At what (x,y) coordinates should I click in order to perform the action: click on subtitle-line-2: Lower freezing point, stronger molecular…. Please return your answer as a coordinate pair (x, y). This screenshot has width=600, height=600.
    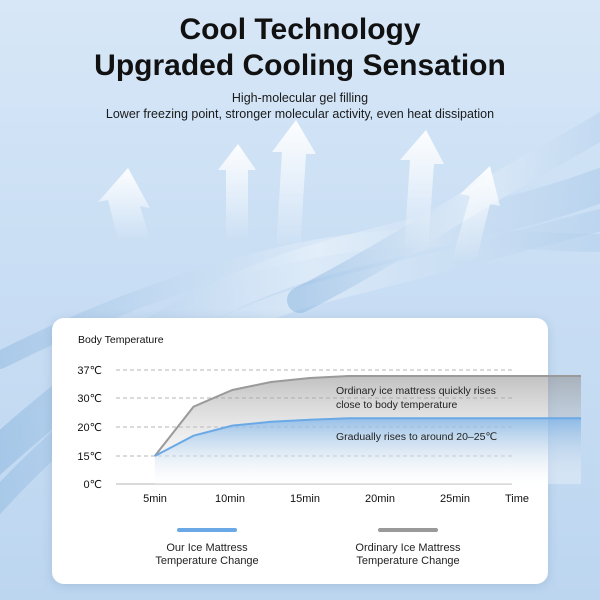
    Looking at the image, I should click on (300, 114).